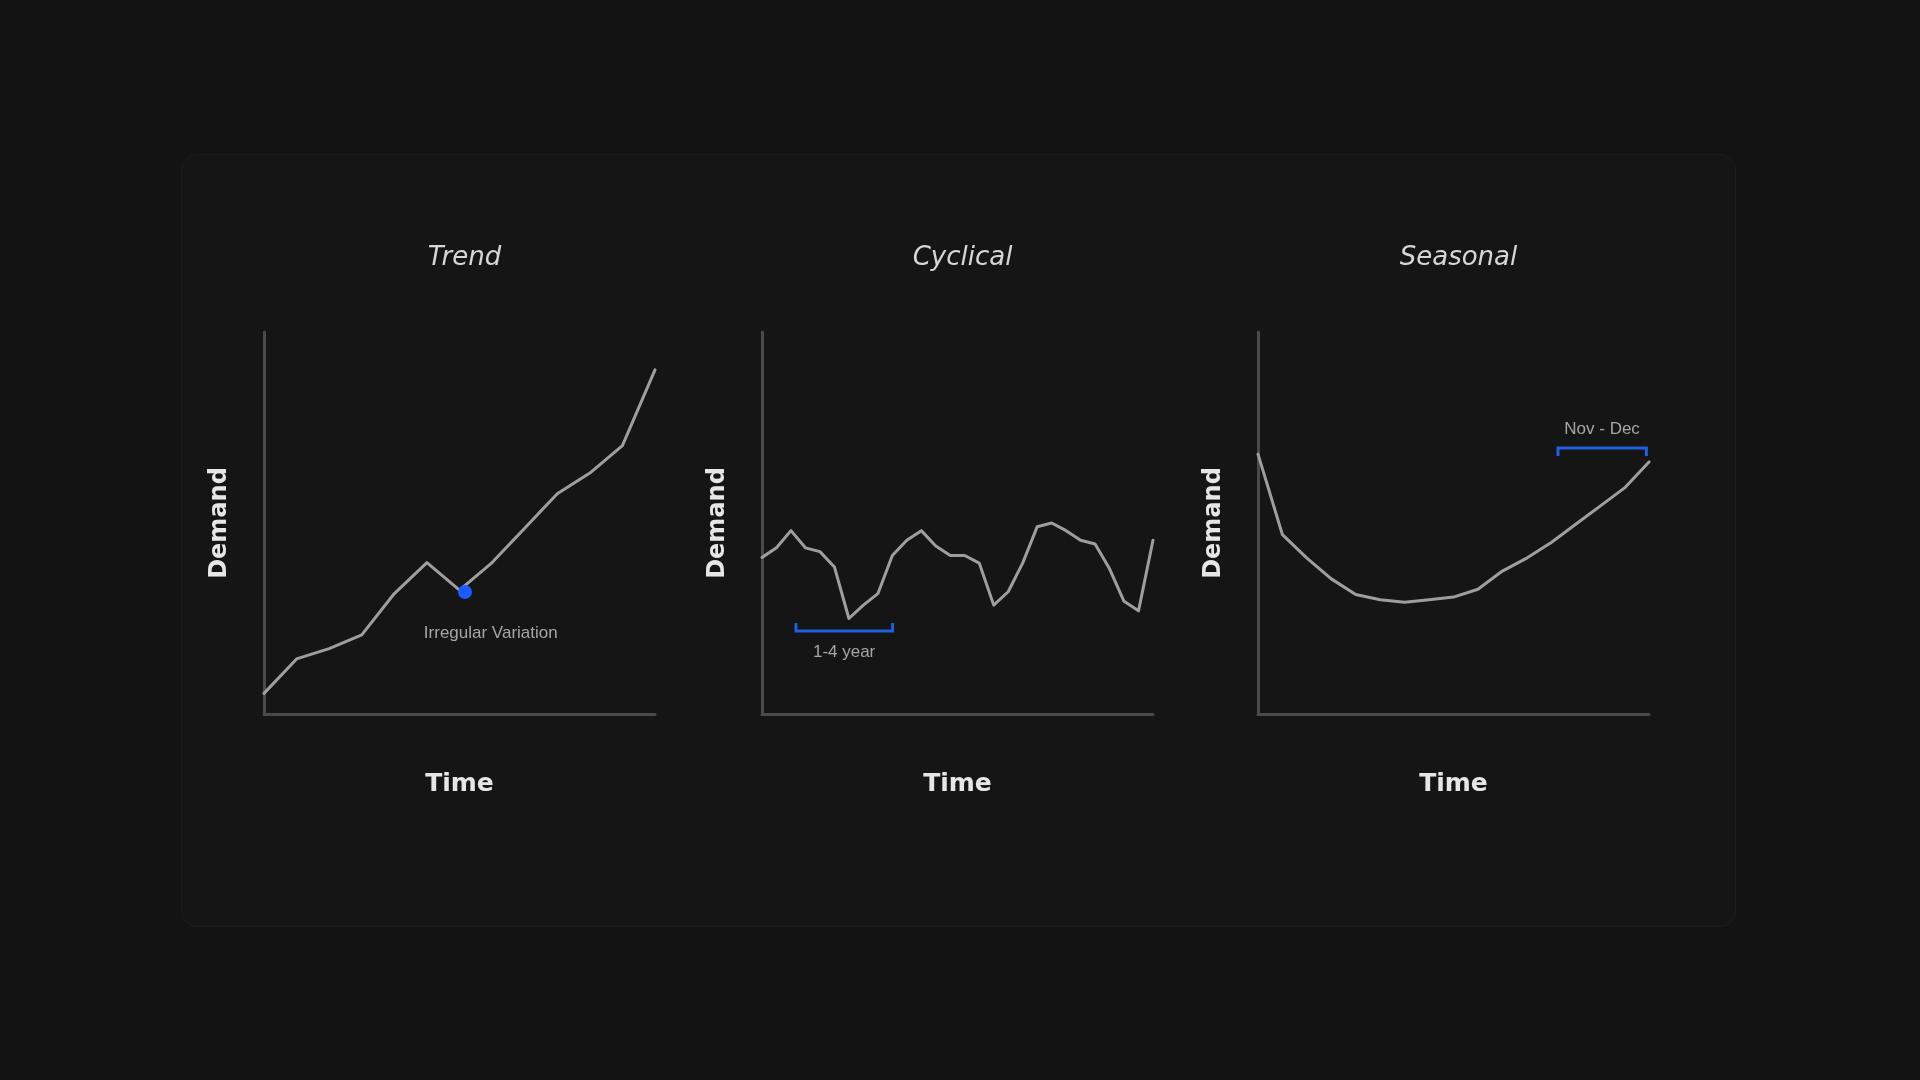  What do you see at coordinates (1602, 428) in the screenshot?
I see `text: Nov - Dec` at bounding box center [1602, 428].